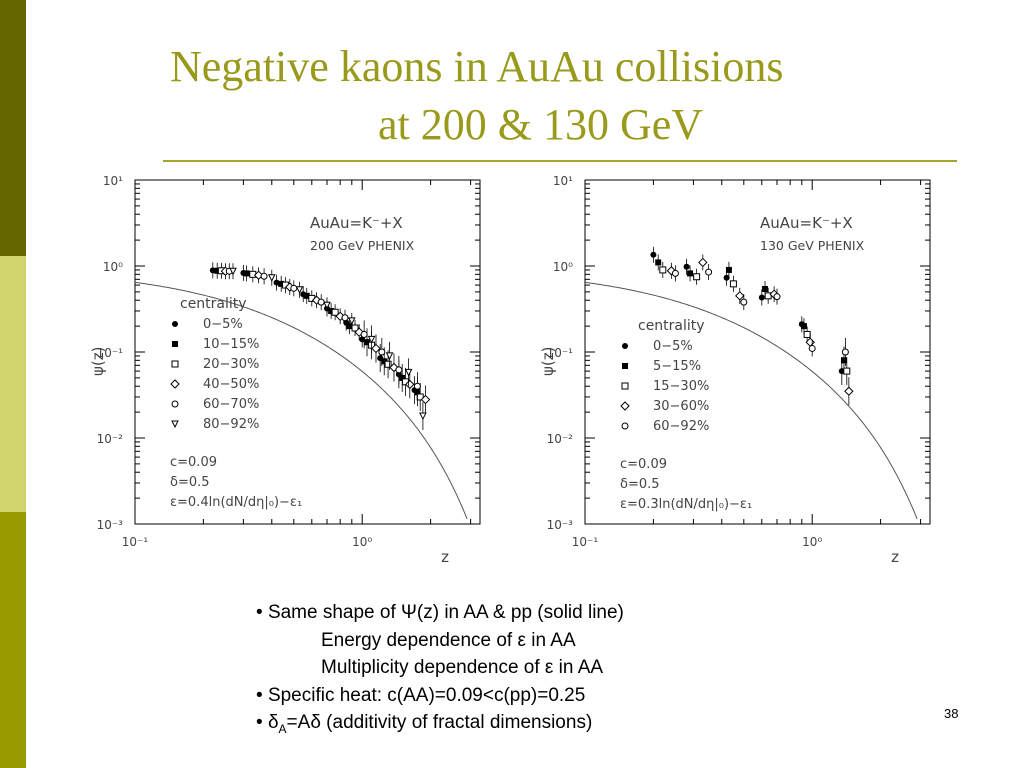 Image resolution: width=1024 pixels, height=768 pixels. Describe the element at coordinates (409, 612) in the screenshot. I see `psi-symbol: Ψ` at that location.